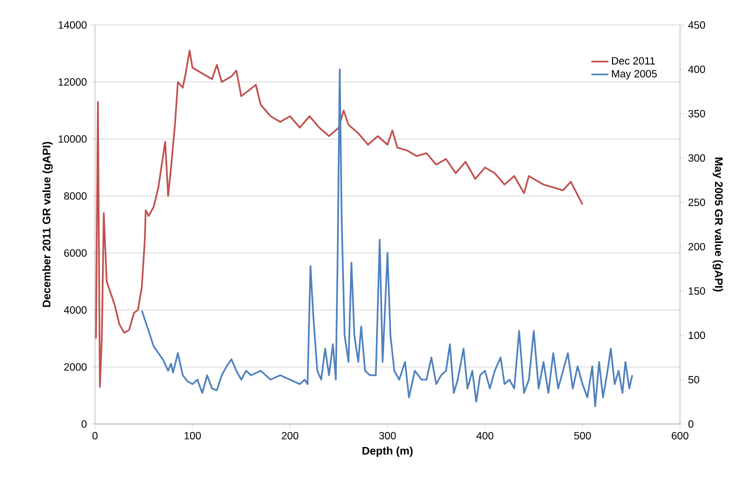 Image resolution: width=741 pixels, height=486 pixels. Describe the element at coordinates (75, 253) in the screenshot. I see `y-tick-label: 6000` at that location.